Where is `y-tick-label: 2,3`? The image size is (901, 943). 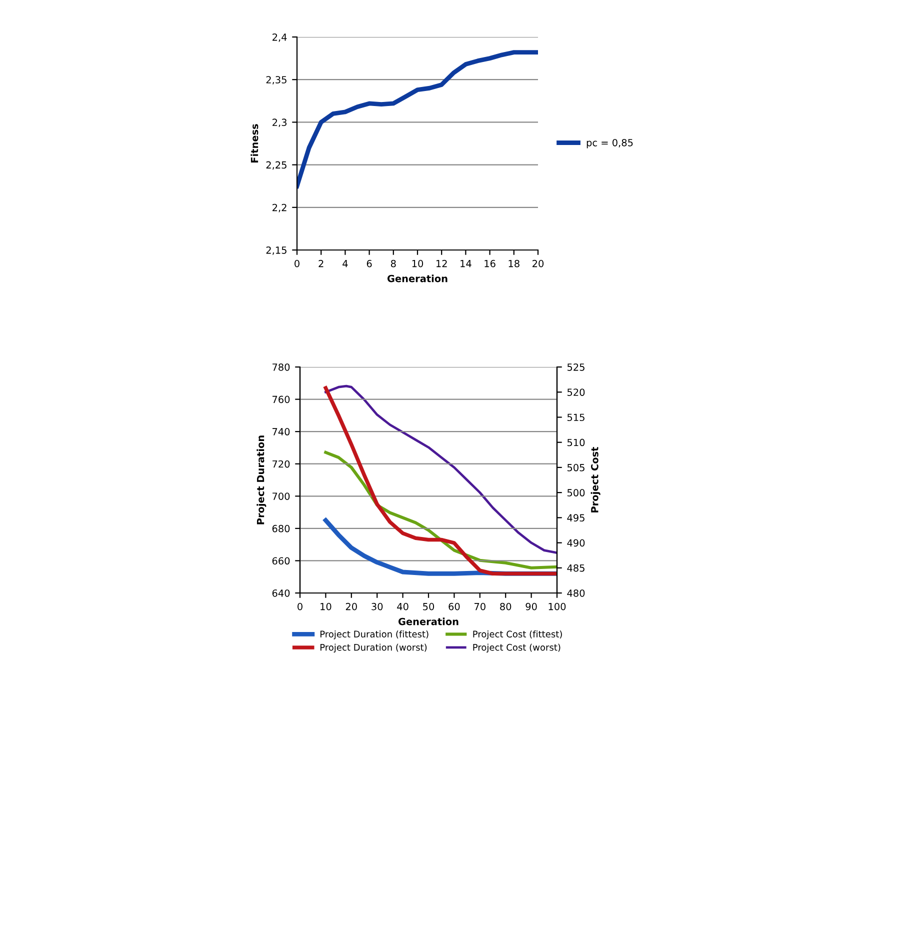 y-tick-label: 2,3 is located at coordinates (279, 123).